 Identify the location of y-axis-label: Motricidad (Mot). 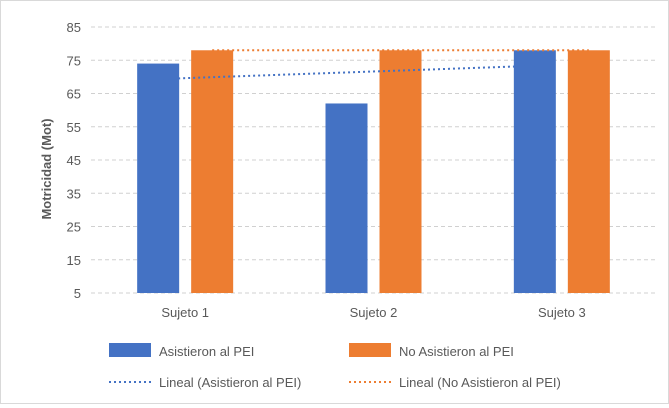
(46, 168).